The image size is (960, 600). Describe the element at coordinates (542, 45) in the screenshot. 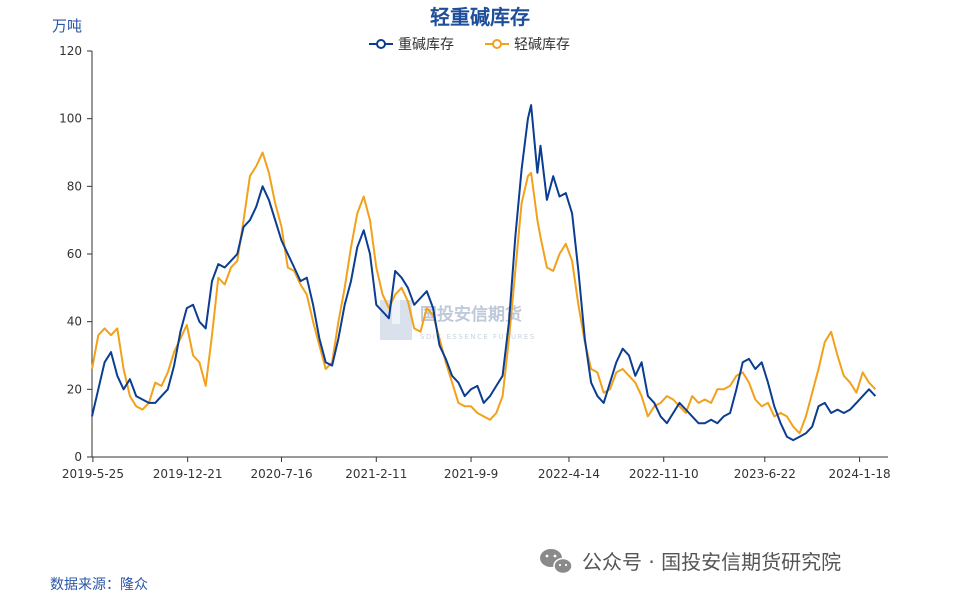

I see `legend-label-light: 轻碱库存` at that location.